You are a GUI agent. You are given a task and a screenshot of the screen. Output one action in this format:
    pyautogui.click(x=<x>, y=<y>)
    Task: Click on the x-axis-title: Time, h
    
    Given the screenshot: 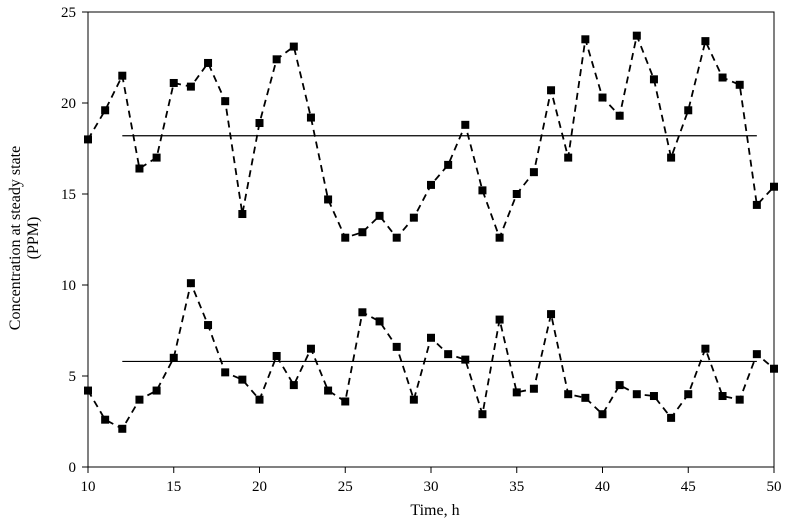 What is the action you would take?
    pyautogui.click(x=434, y=510)
    